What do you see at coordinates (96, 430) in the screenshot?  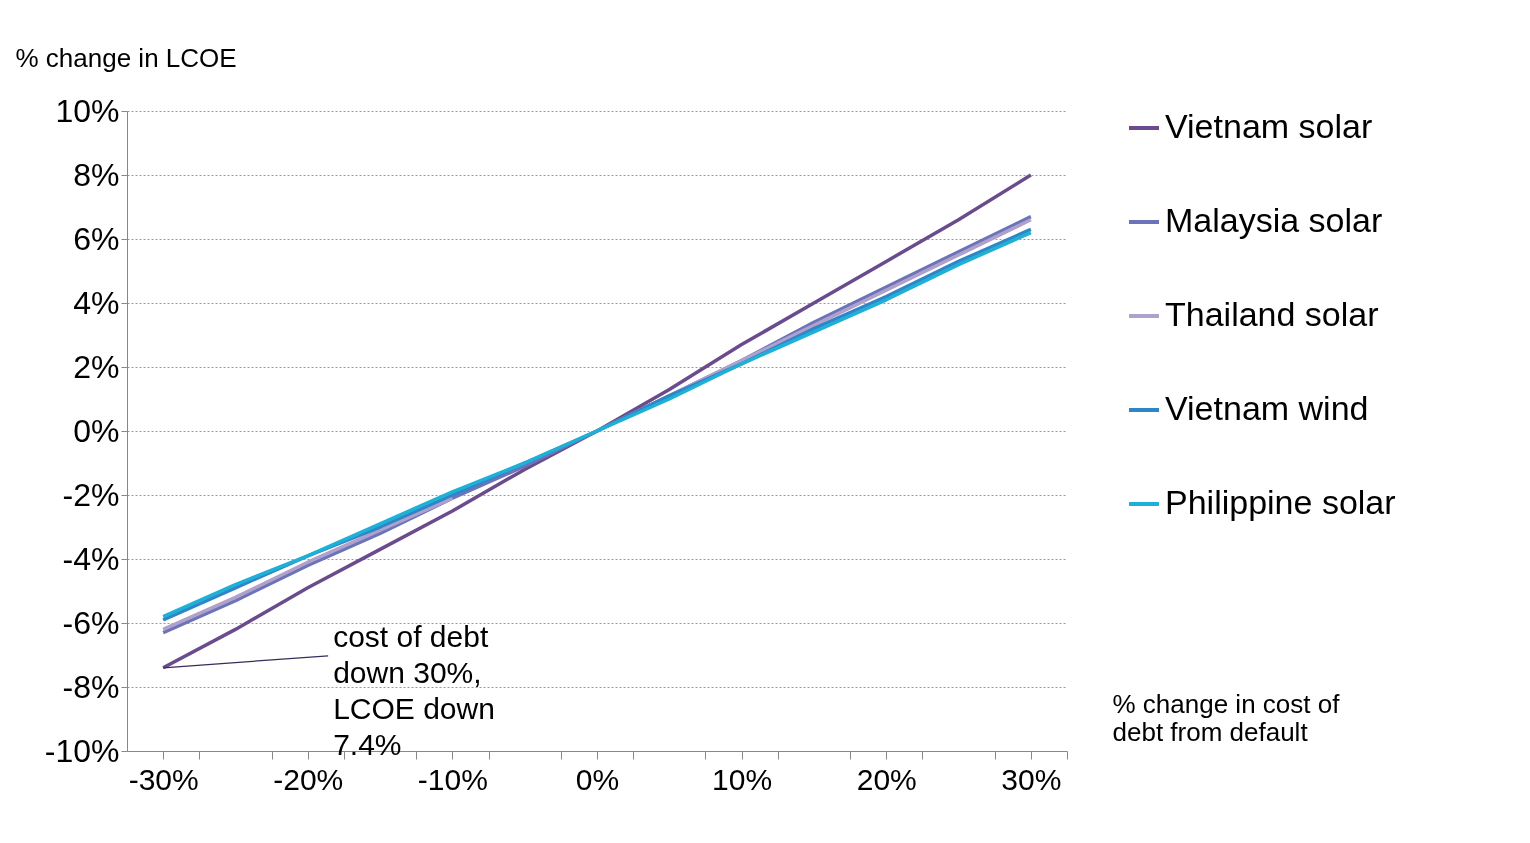 I see `y-tick-label: 0%` at bounding box center [96, 430].